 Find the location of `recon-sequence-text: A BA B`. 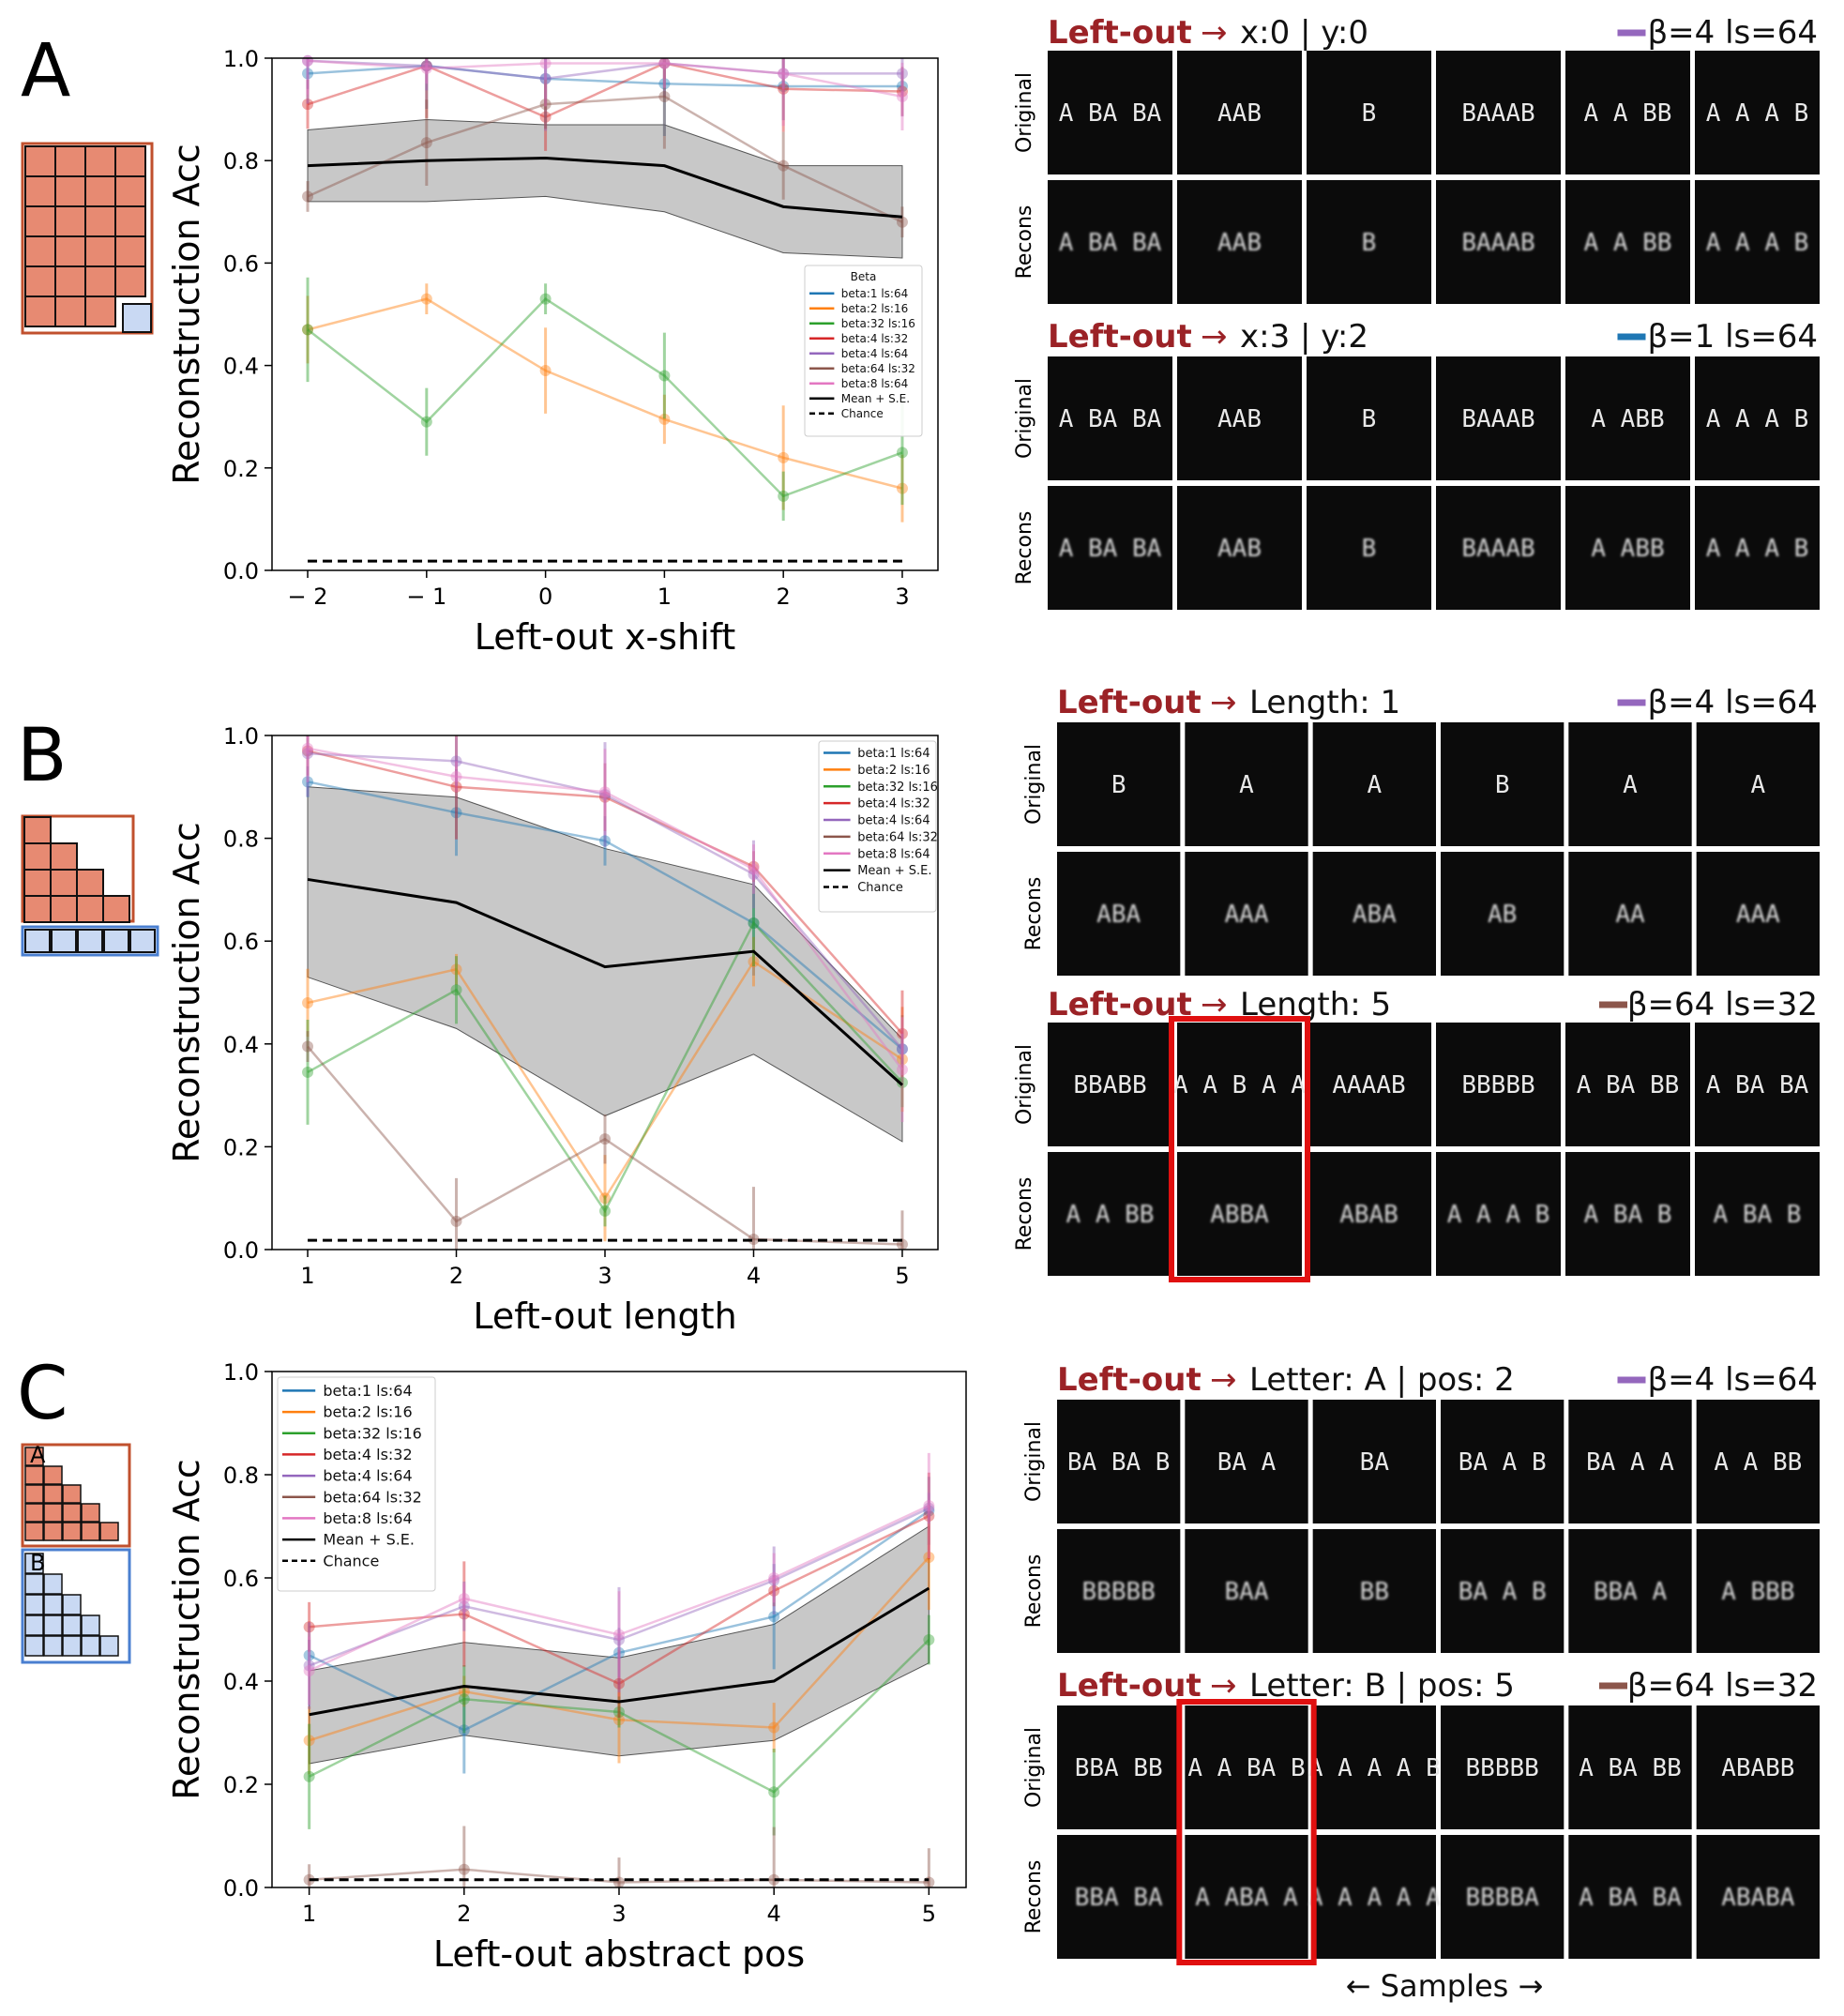

recon-sequence-text: A BA B is located at coordinates (1758, 1215).